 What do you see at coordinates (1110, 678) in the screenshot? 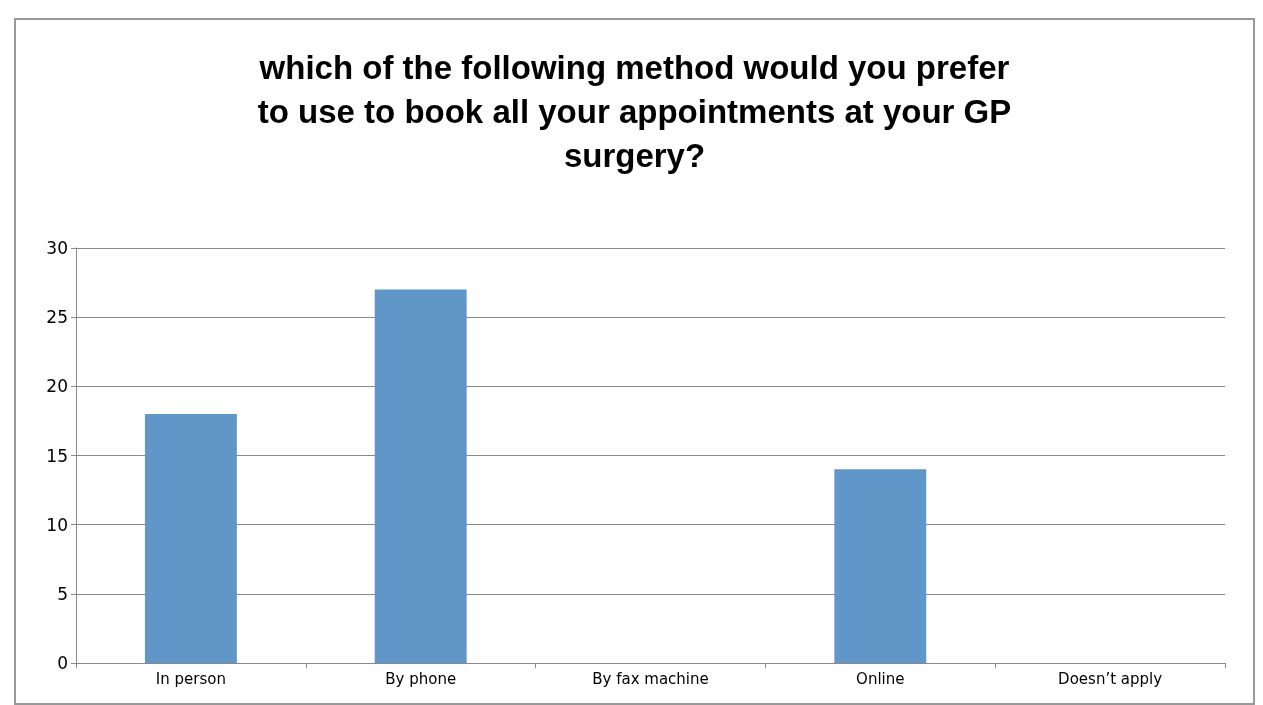
I see `x-tick-label: Doesn’t apply` at bounding box center [1110, 678].